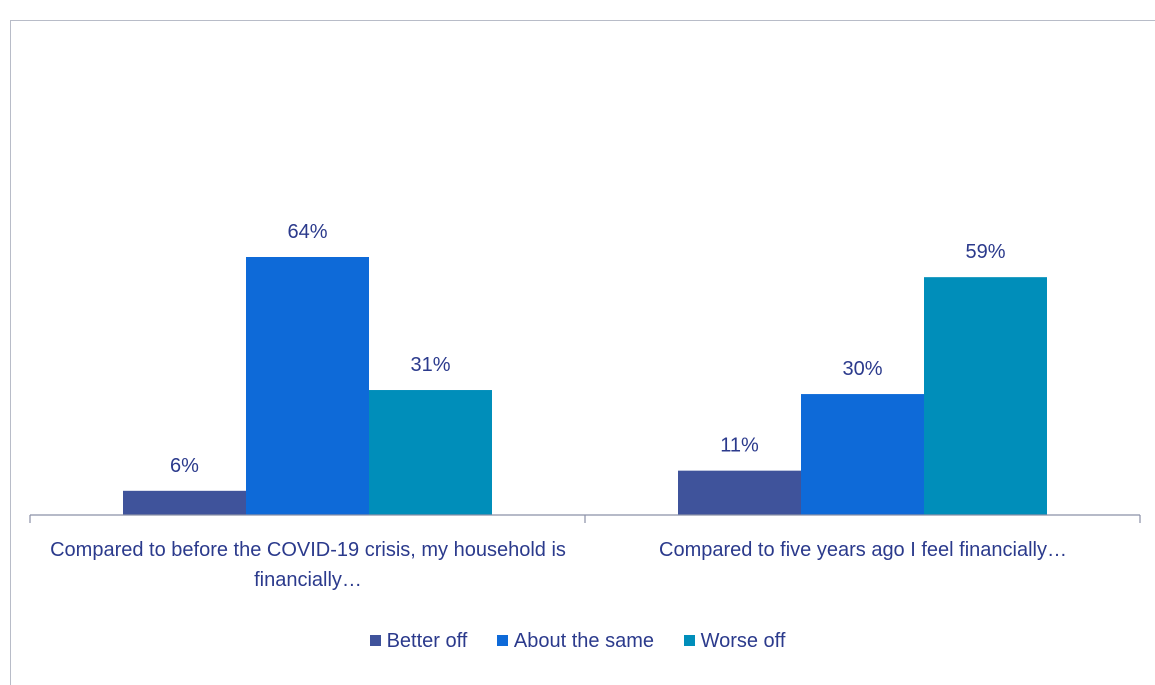  I want to click on legend-swatch-worse-off, so click(689, 640).